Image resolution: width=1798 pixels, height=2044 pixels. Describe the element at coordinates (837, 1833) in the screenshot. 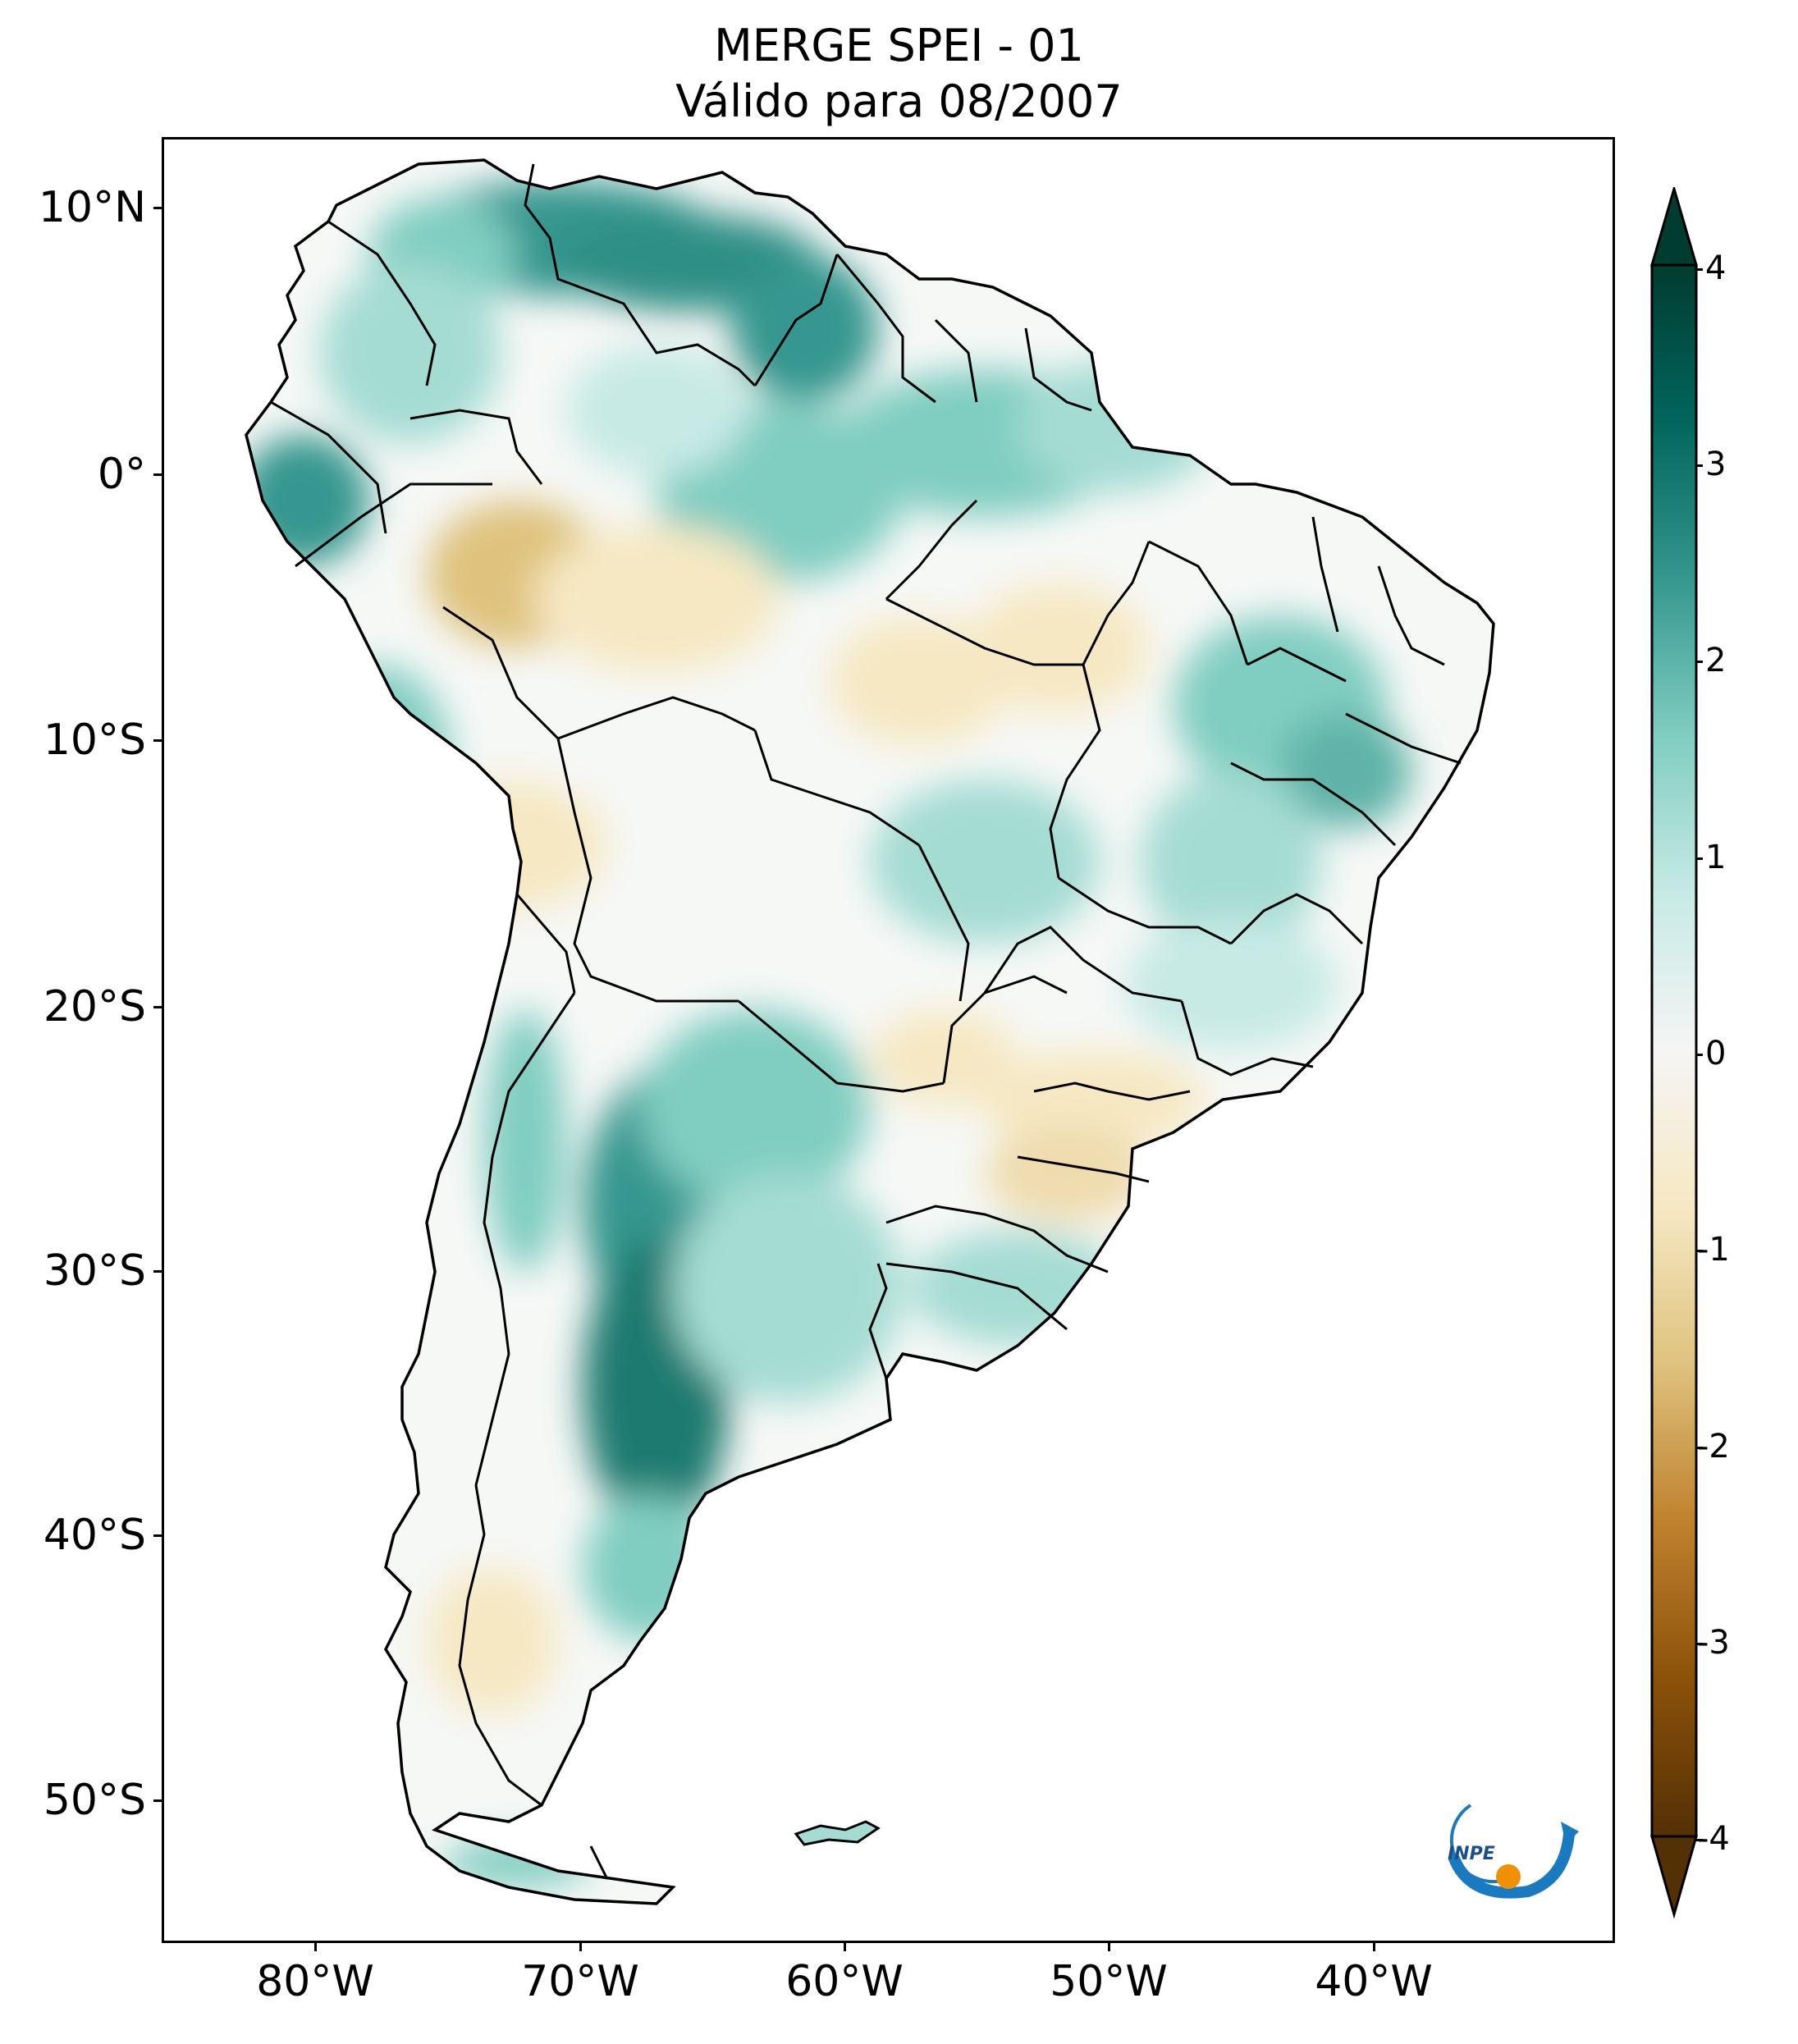

I see `falklands-shape` at that location.